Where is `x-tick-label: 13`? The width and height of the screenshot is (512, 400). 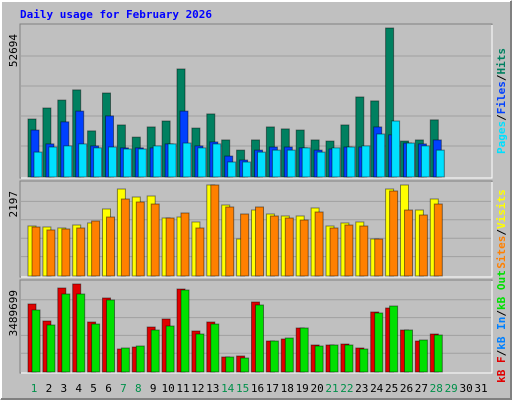
x-tick-label: 13 is located at coordinates (212, 388).